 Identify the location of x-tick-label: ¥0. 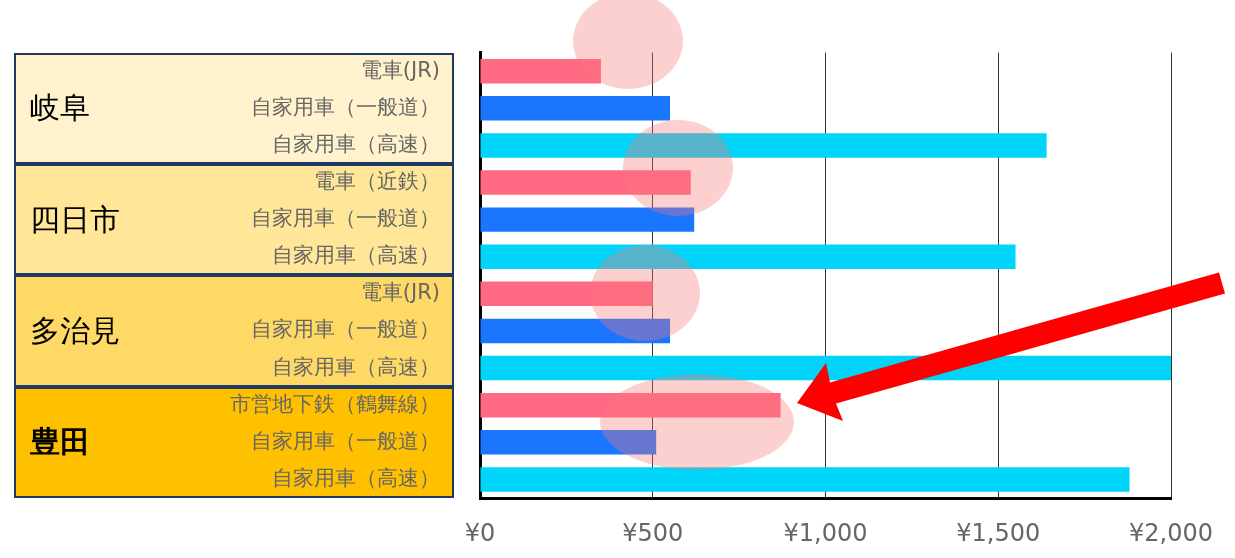
(480, 532).